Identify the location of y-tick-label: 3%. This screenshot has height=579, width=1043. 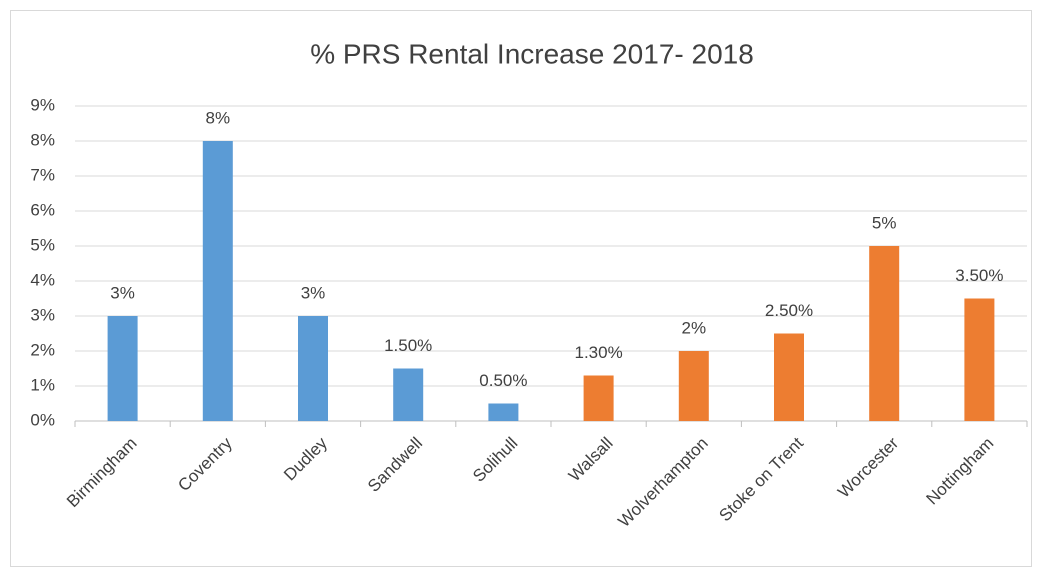
(42, 314).